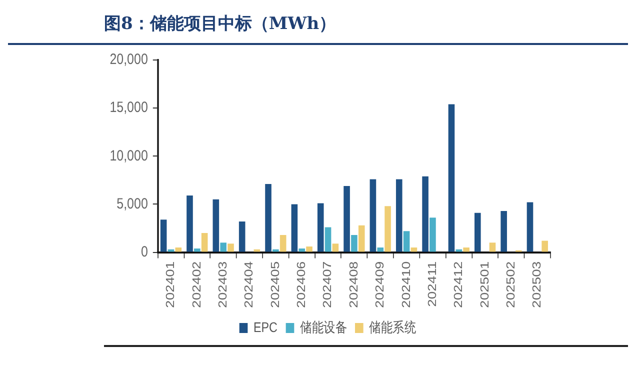 Image resolution: width=636 pixels, height=389 pixels. What do you see at coordinates (129, 107) in the screenshot?
I see `y-tick-label: 15,000` at bounding box center [129, 107].